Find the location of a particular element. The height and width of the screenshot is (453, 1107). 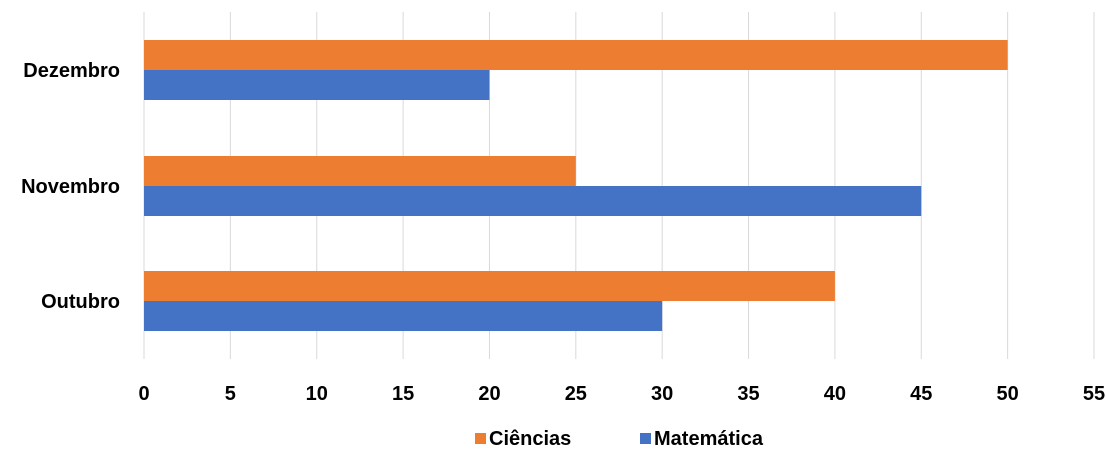

x-tick-label: 15 is located at coordinates (403, 394).